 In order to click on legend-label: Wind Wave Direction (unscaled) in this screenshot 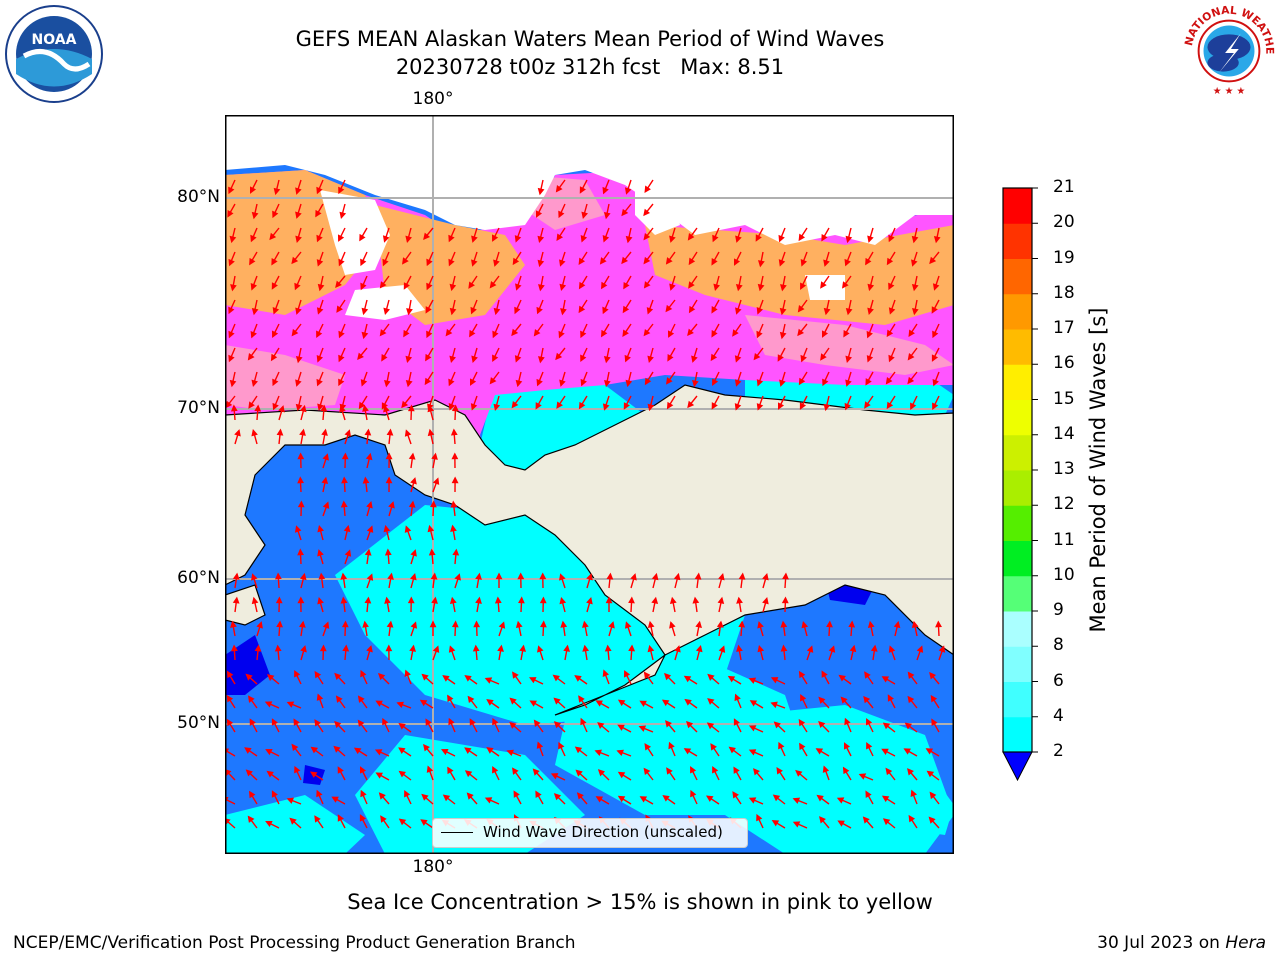, I will do `click(603, 832)`.